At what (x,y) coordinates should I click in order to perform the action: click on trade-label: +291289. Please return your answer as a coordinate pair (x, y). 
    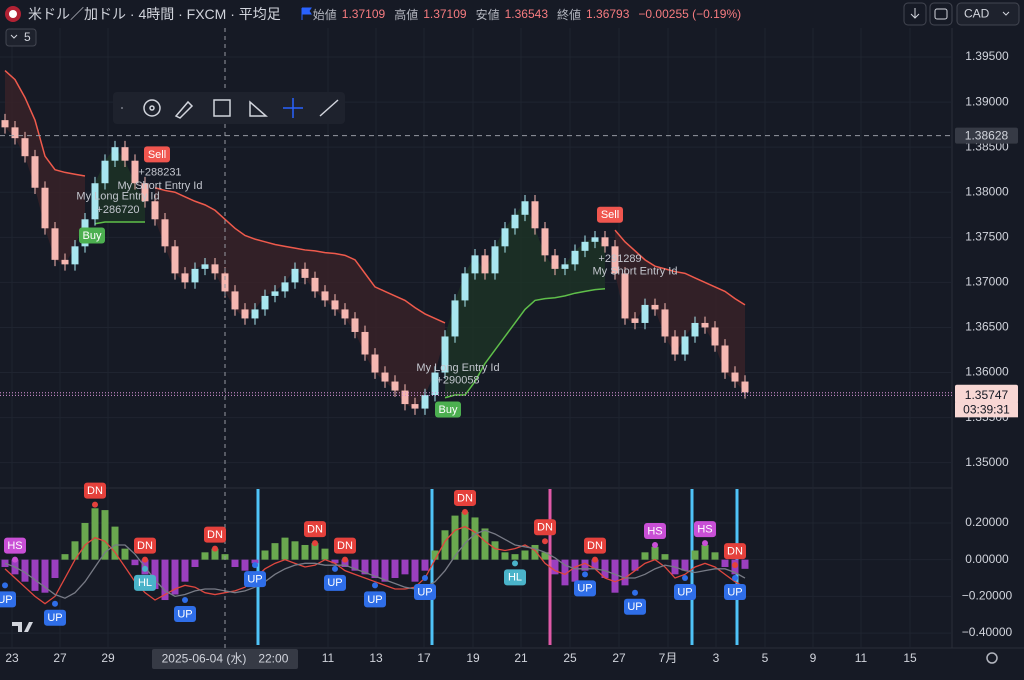
    Looking at the image, I should click on (619, 259).